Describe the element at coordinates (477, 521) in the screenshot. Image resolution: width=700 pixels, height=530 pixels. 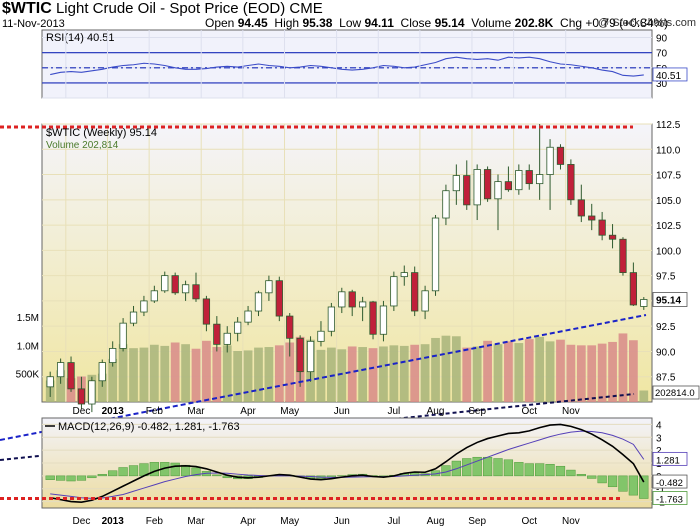
I see `macd-x-axis-label: Sep` at that location.